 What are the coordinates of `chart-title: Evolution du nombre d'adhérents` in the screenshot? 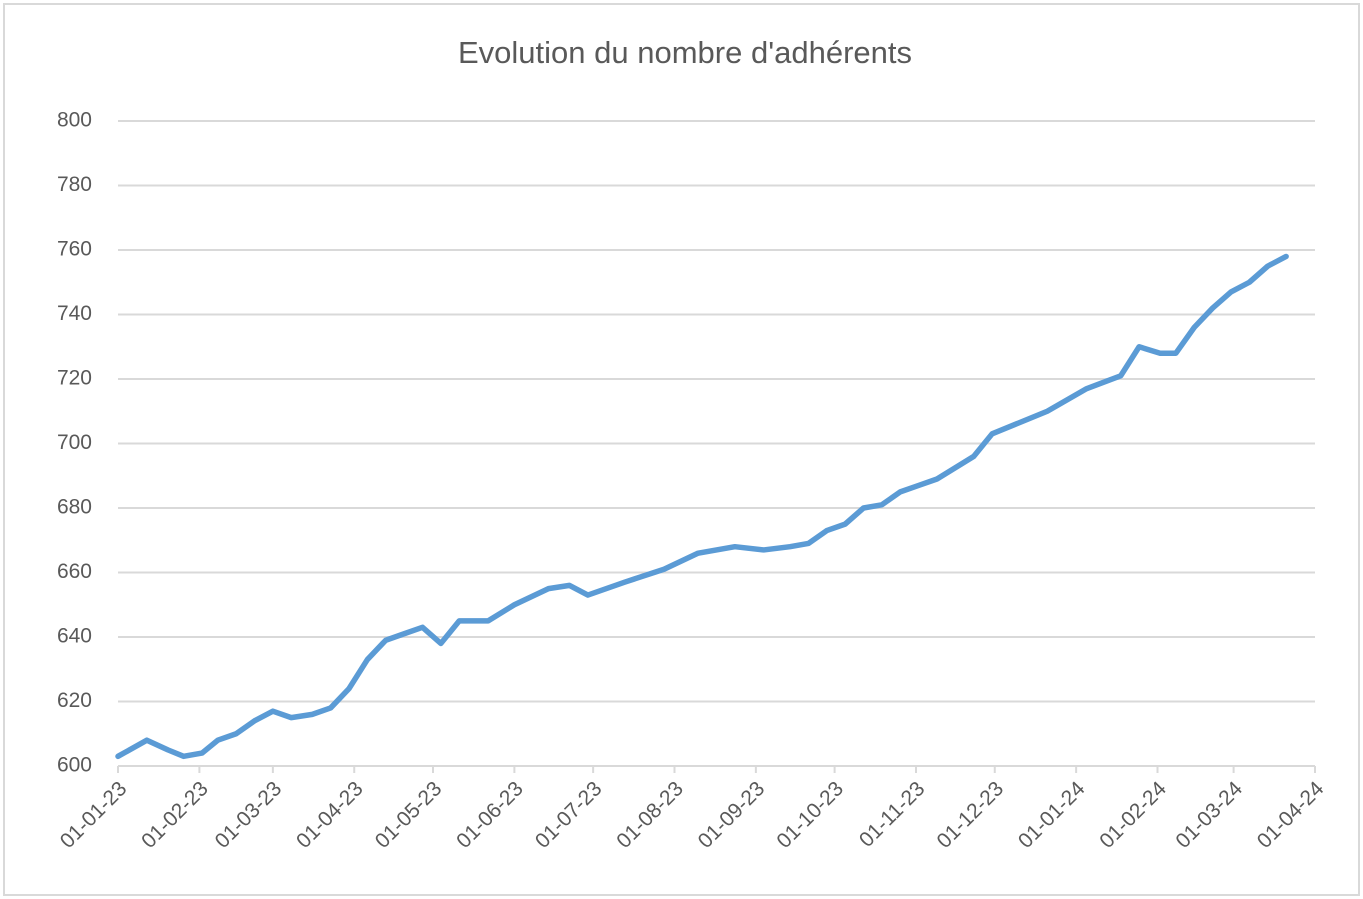 It's located at (685, 52).